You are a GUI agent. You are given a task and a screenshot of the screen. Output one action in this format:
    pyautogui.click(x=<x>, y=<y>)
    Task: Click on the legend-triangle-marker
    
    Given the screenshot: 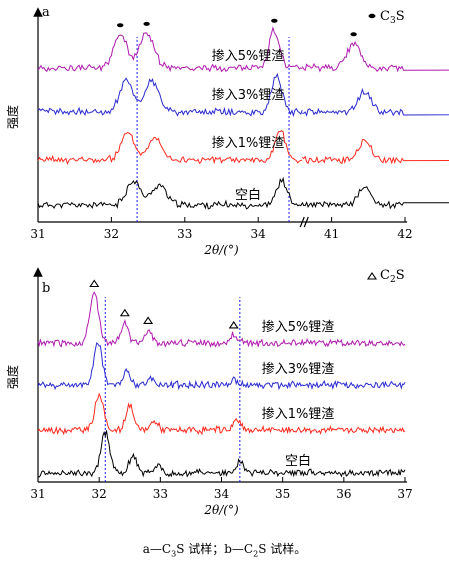 What is the action you would take?
    pyautogui.click(x=372, y=276)
    